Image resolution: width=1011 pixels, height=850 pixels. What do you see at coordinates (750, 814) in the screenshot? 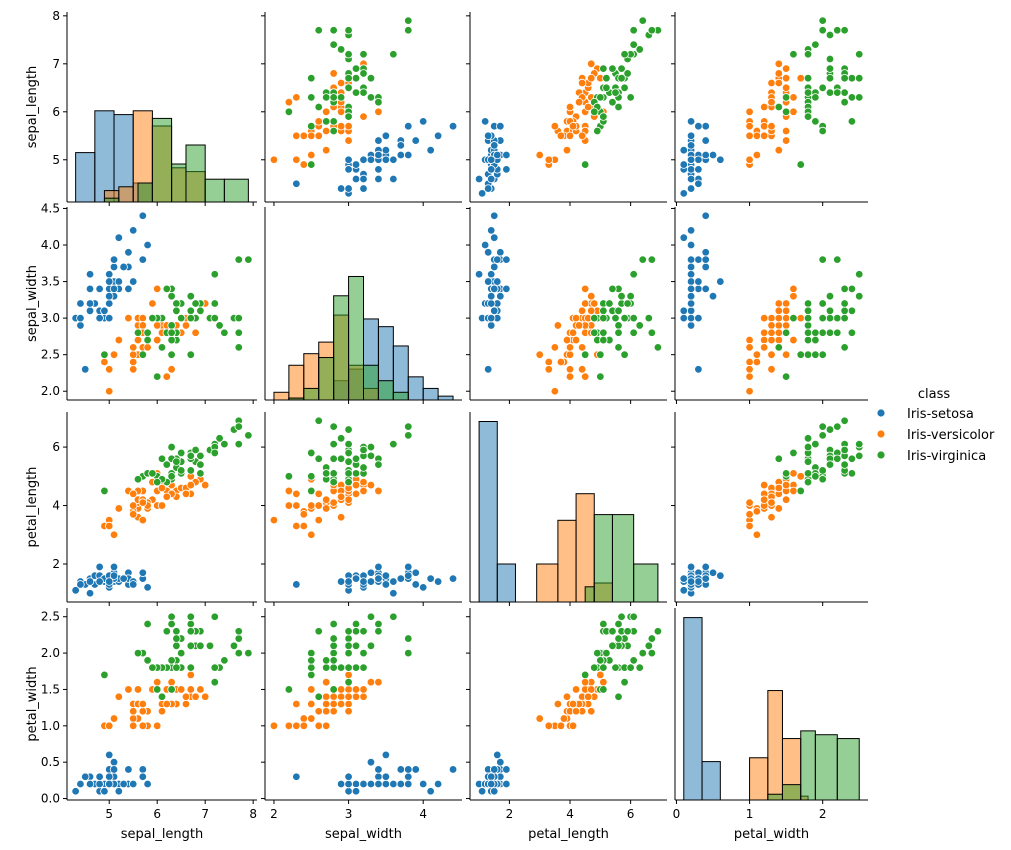
I see `x-tick-label: 1` at bounding box center [750, 814].